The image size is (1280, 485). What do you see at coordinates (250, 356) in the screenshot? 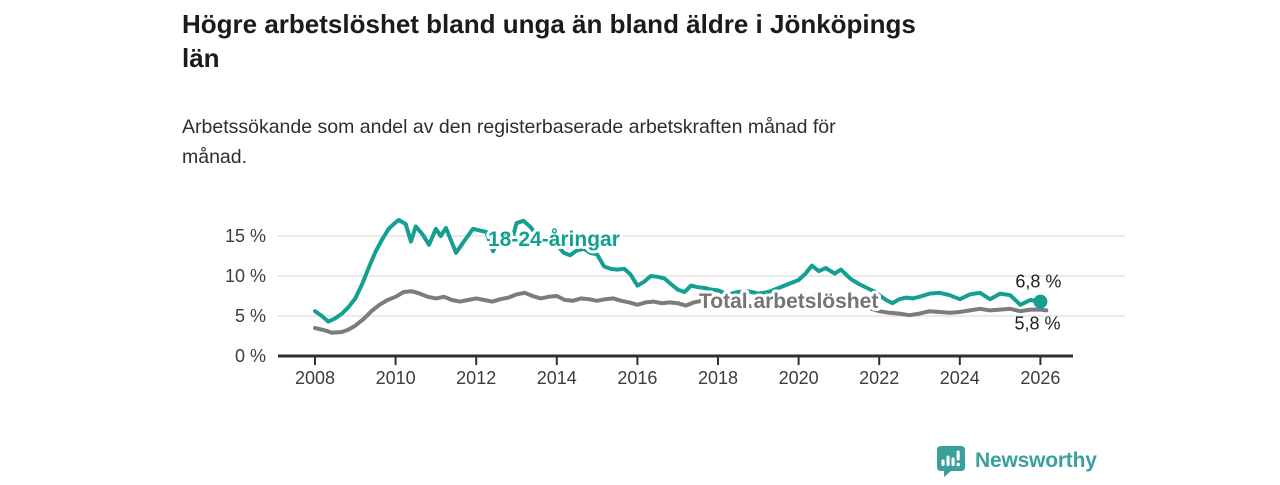
I see `y-tick-label: 0 %` at bounding box center [250, 356].